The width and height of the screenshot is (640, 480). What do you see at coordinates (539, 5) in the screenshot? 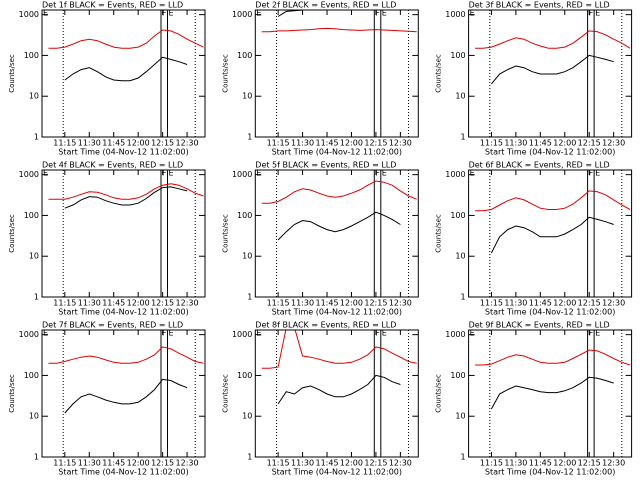
I see `chart-title: Det 3f BLACK = Events, RED = LLD` at bounding box center [539, 5].